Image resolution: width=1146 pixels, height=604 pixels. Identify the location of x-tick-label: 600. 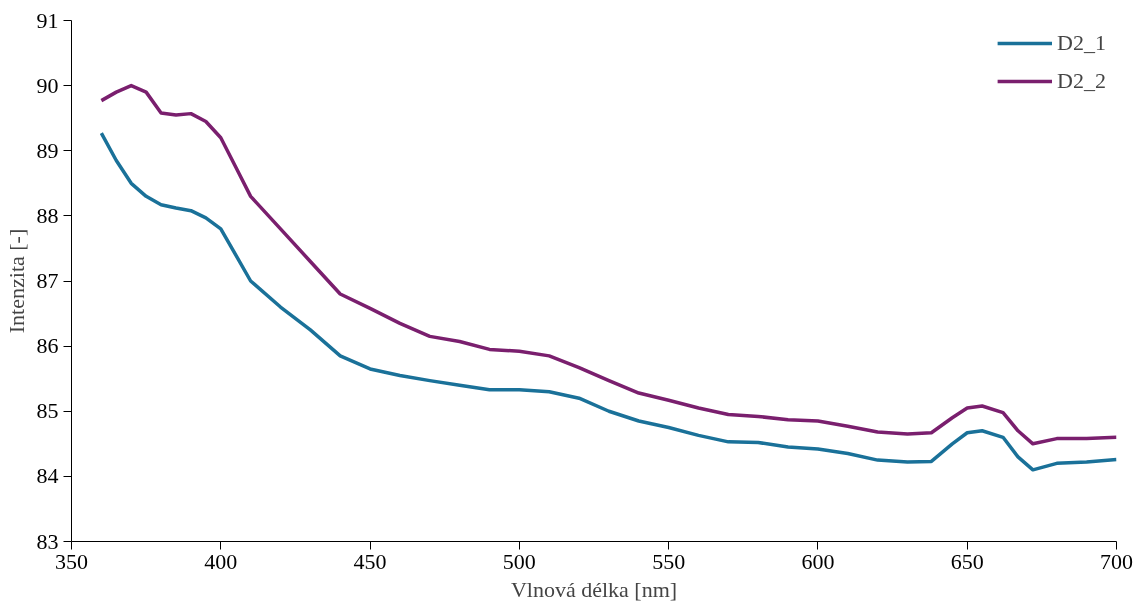
(818, 561).